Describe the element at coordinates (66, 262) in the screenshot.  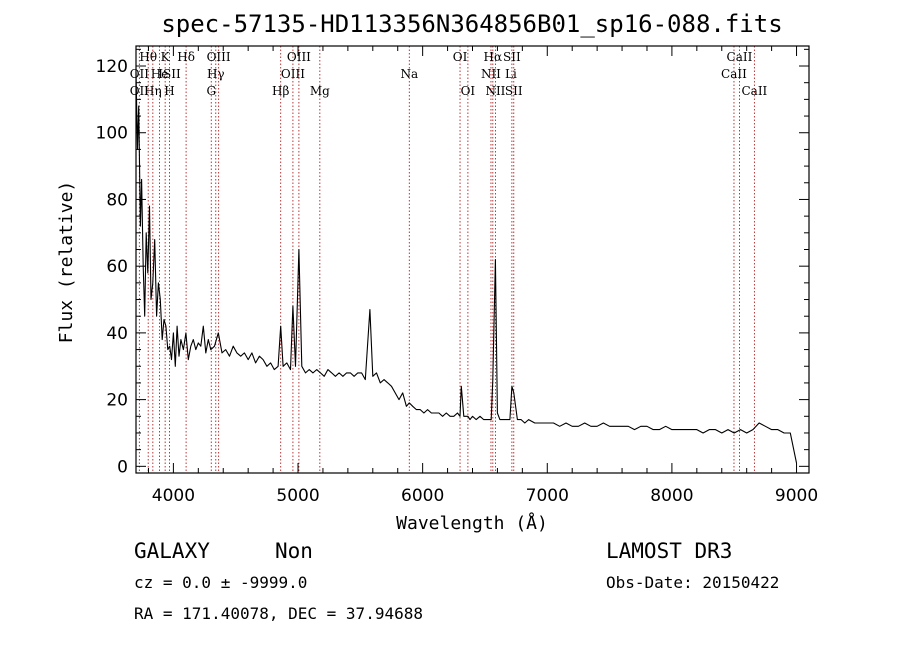
I see `y-axis-label: Flux (relative)` at that location.